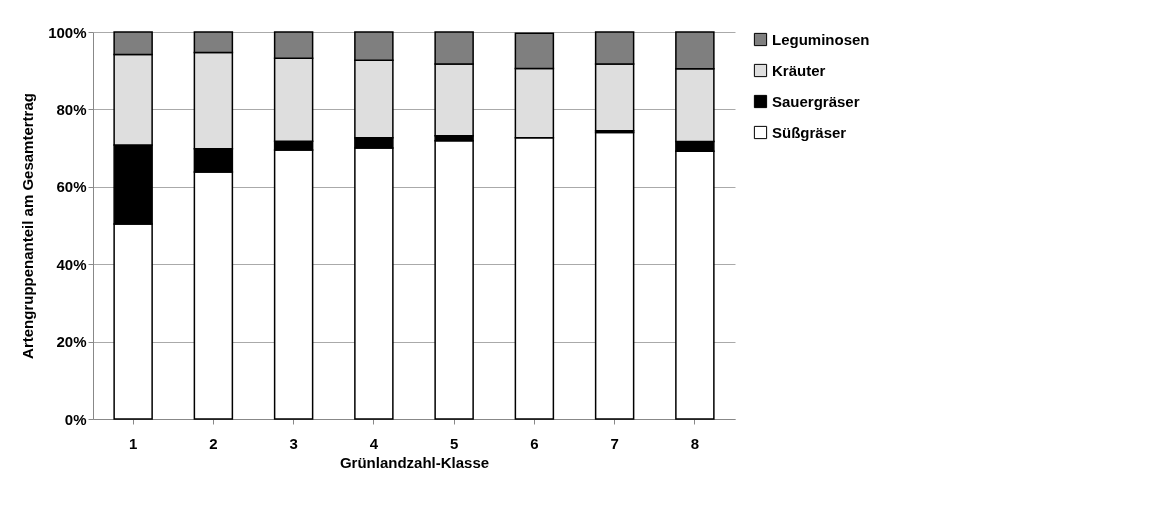 Image resolution: width=1154 pixels, height=530 pixels. I want to click on y-tick-label: 60%, so click(71, 187).